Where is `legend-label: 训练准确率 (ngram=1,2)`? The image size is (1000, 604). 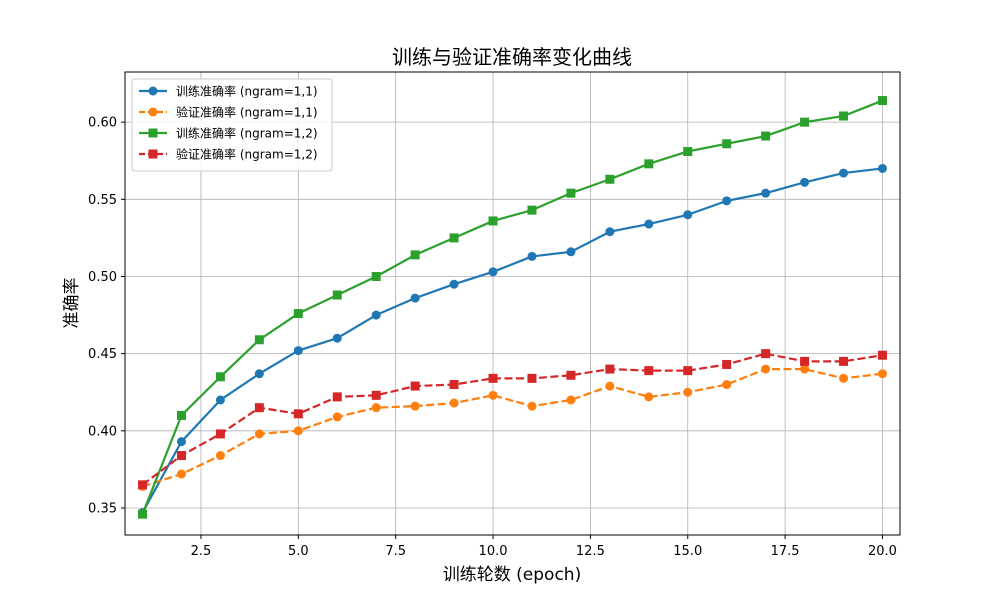 legend-label: 训练准确率 (ngram=1,2) is located at coordinates (247, 133).